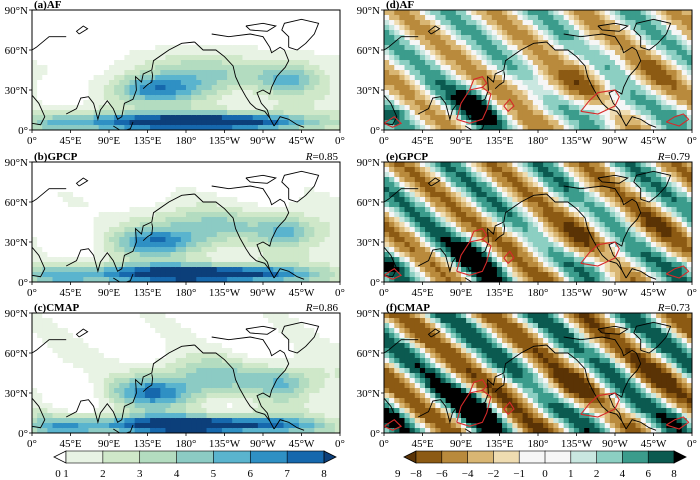 This screenshot has width=700, height=480. I want to click on field-d, so click(538, 70).